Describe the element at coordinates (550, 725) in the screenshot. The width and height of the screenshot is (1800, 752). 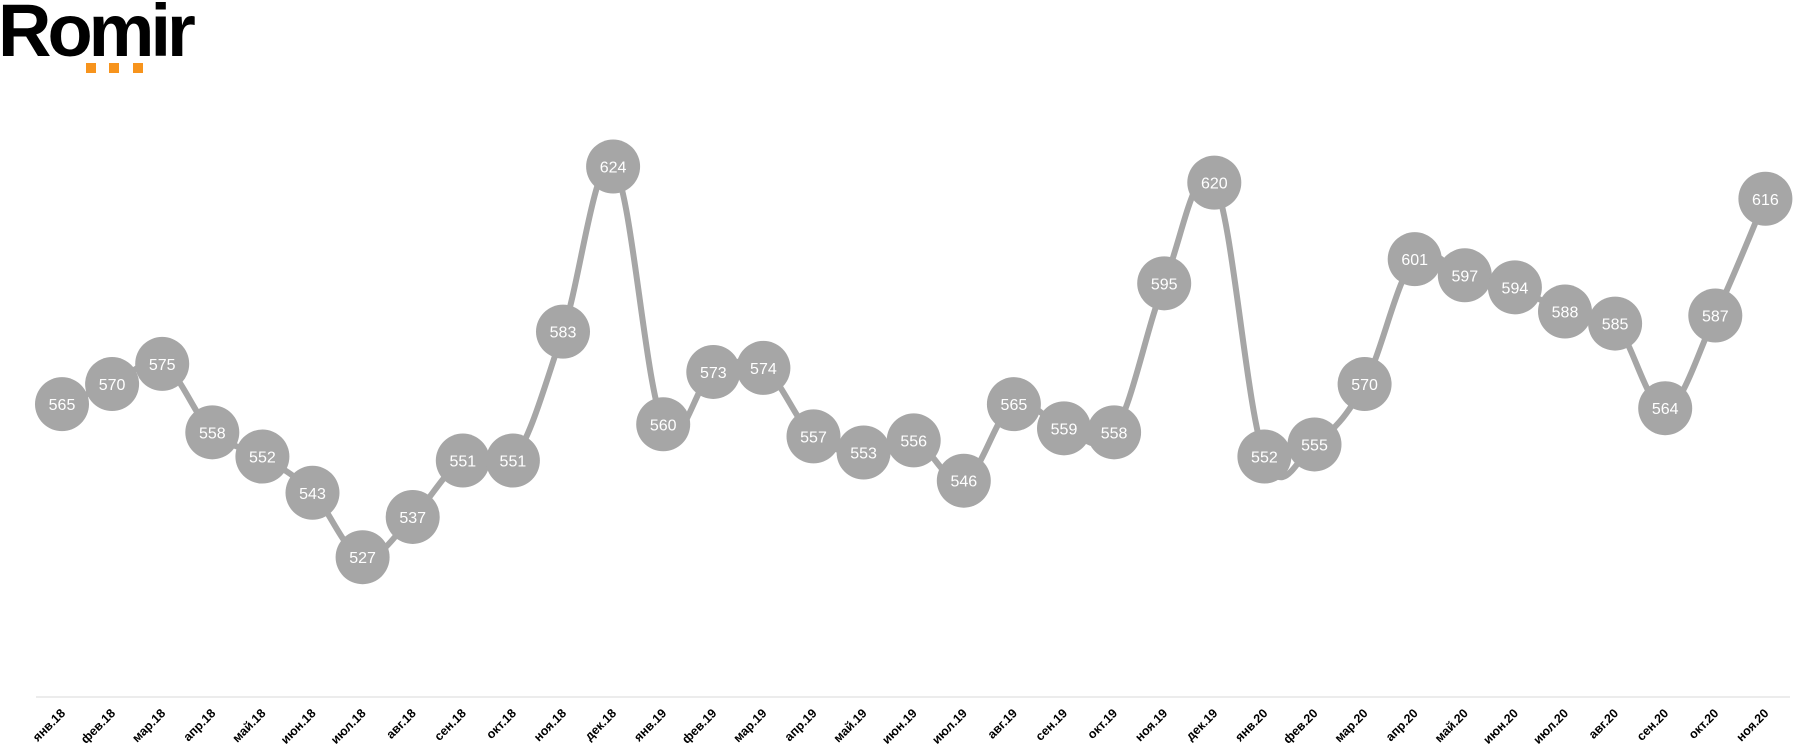
I see `x-tick-label: ноя.18` at that location.